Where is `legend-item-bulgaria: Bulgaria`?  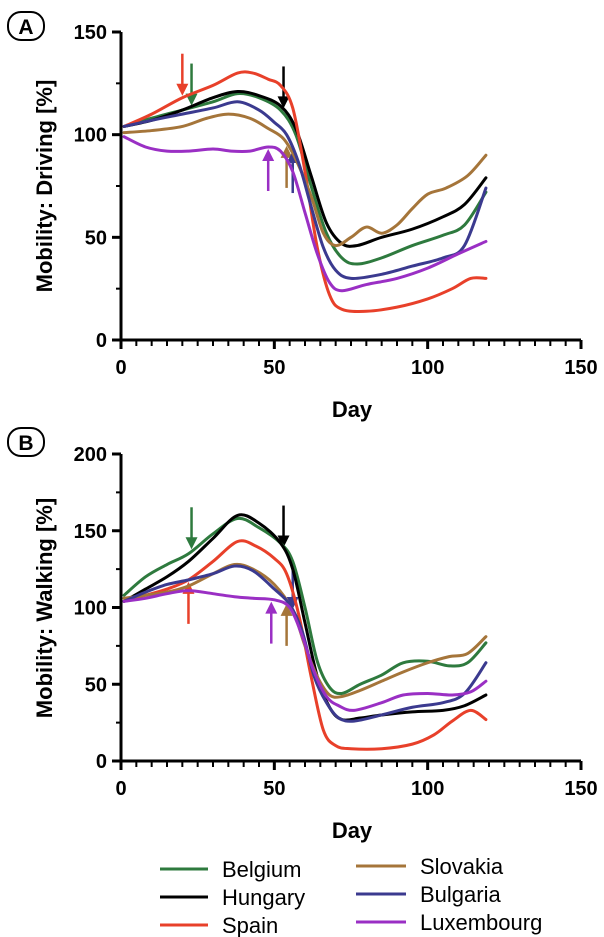 legend-item-bulgaria: Bulgaria is located at coordinates (428, 894).